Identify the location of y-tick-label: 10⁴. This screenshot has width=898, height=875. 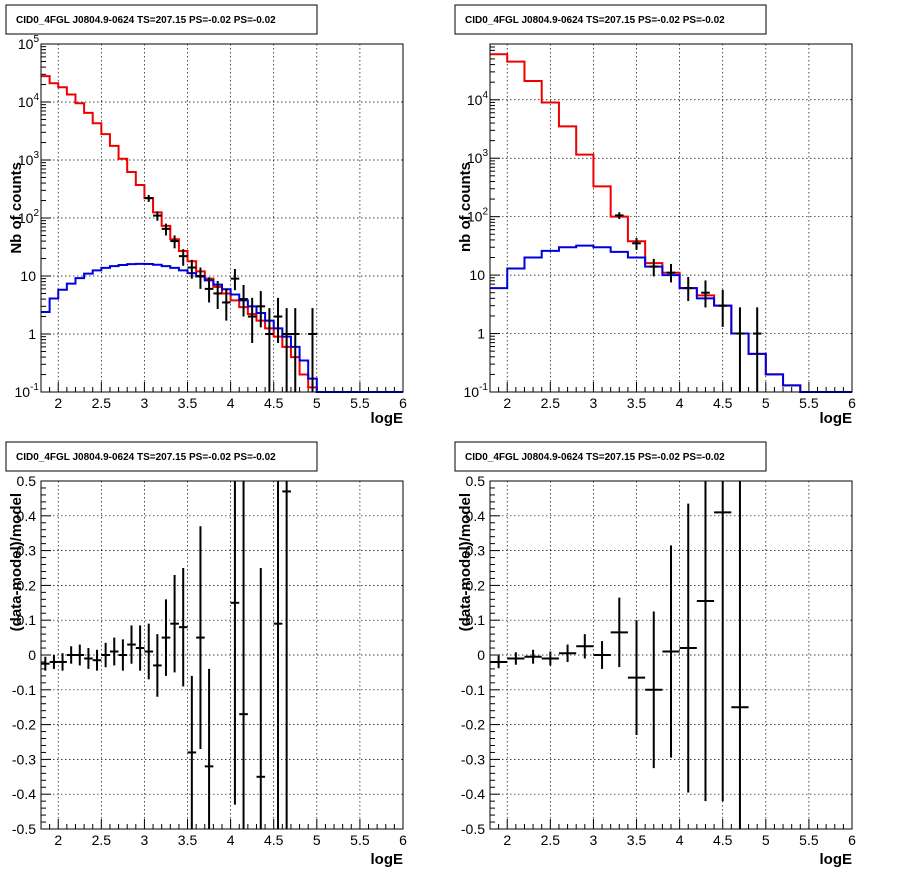
(478, 99).